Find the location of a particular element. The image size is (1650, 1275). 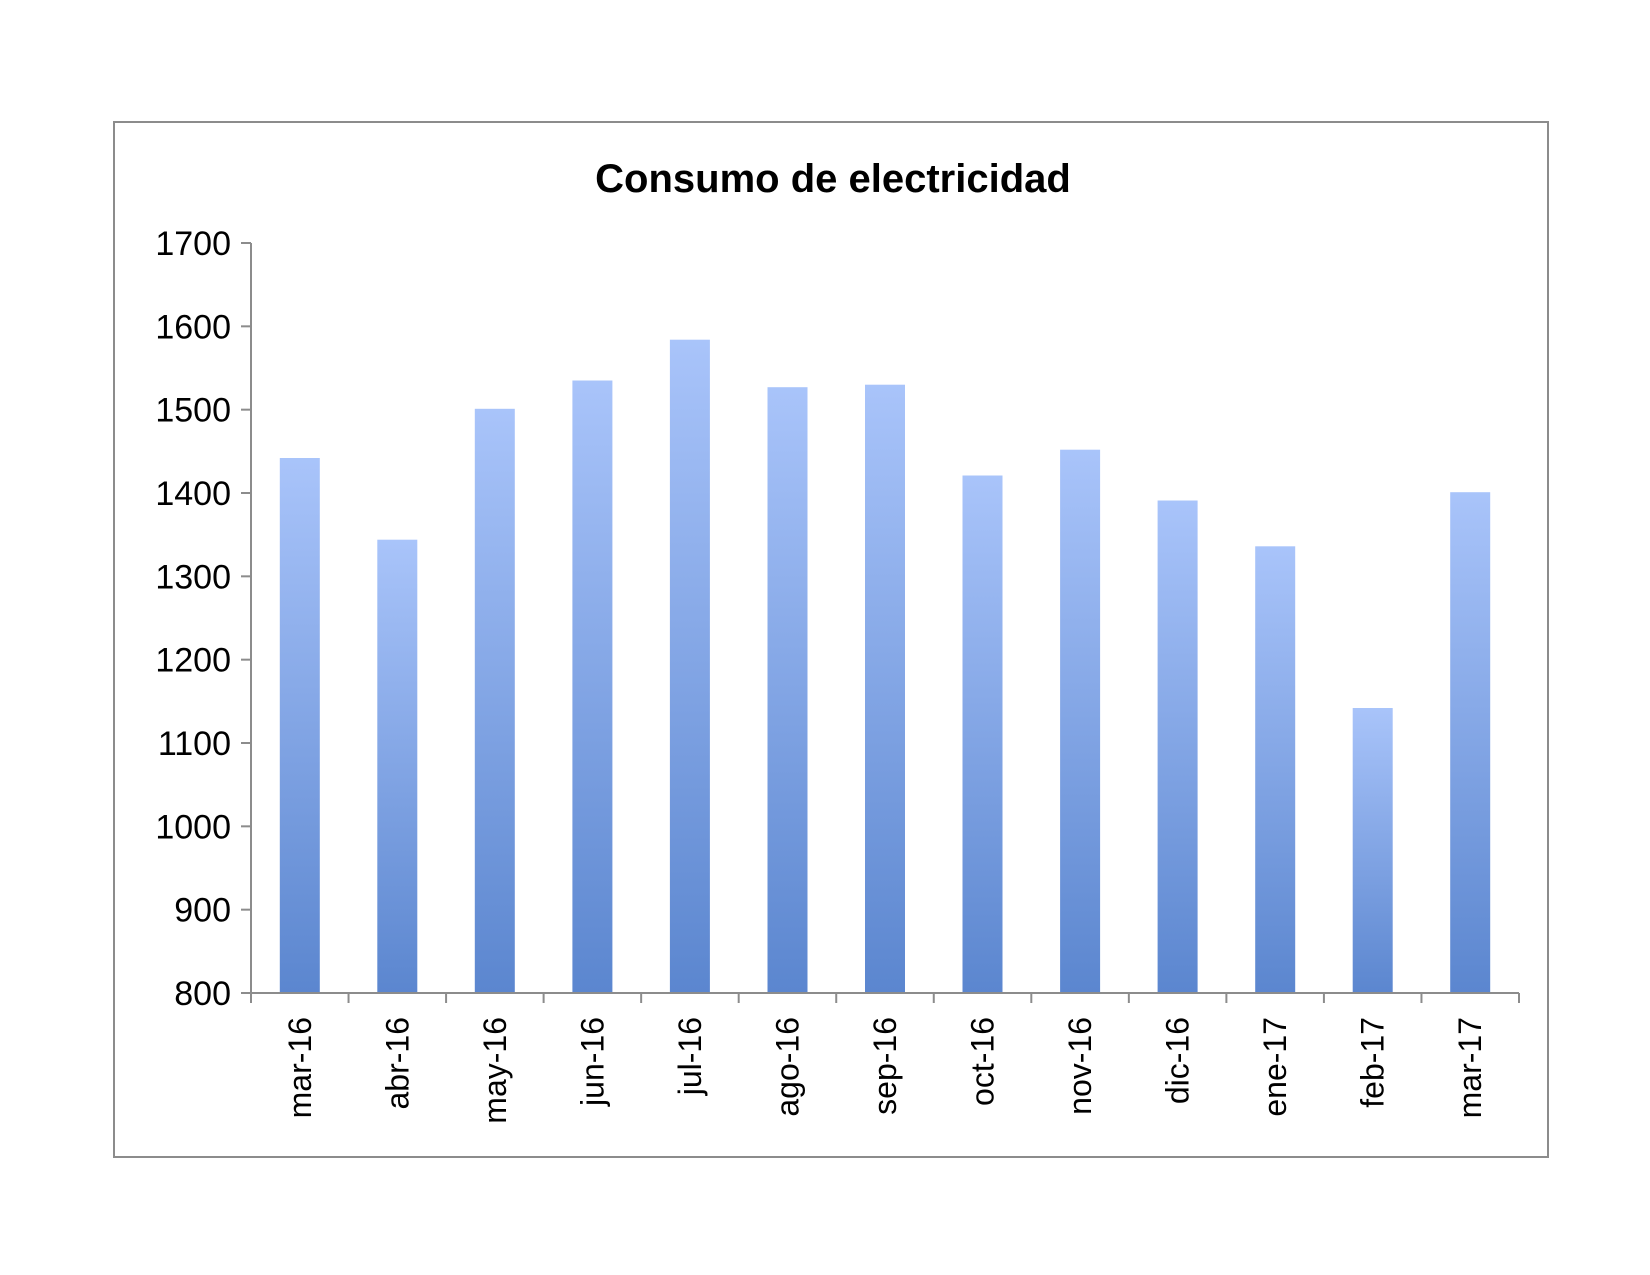

x-tick-label: ago-16 is located at coordinates (787, 1067).